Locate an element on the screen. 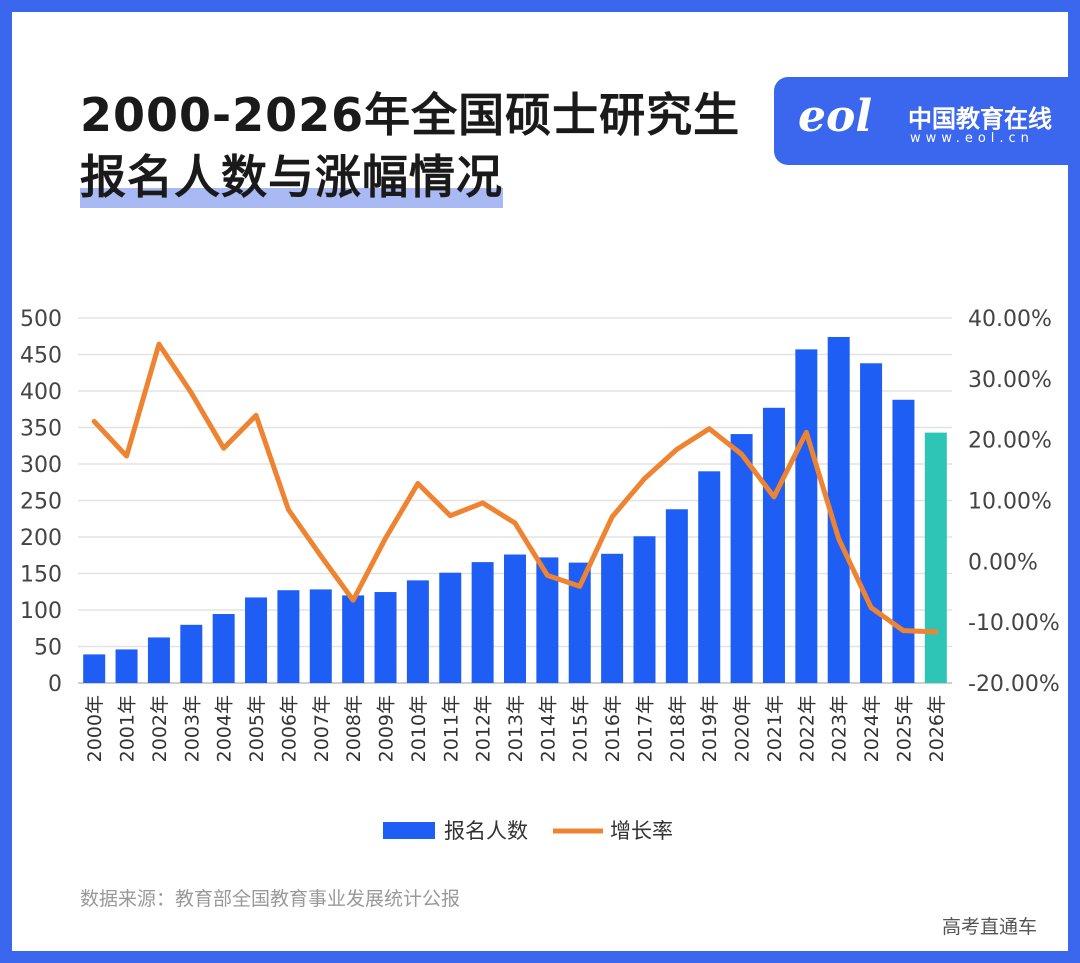  left-tick-label: 50 is located at coordinates (48, 648).